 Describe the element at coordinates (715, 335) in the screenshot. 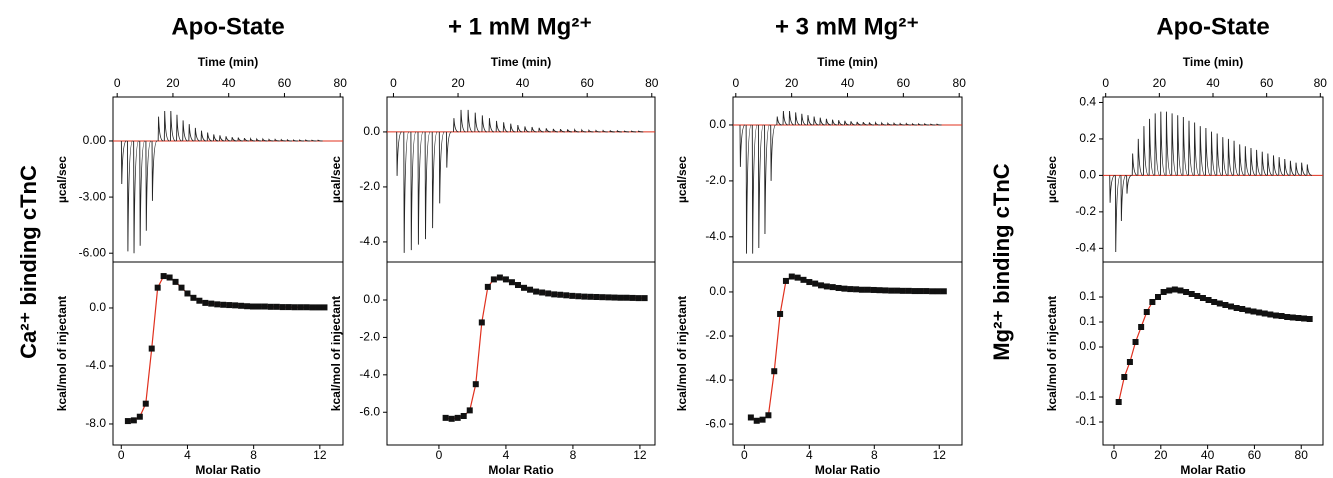

I see `y-tick-label: -2.0` at that location.